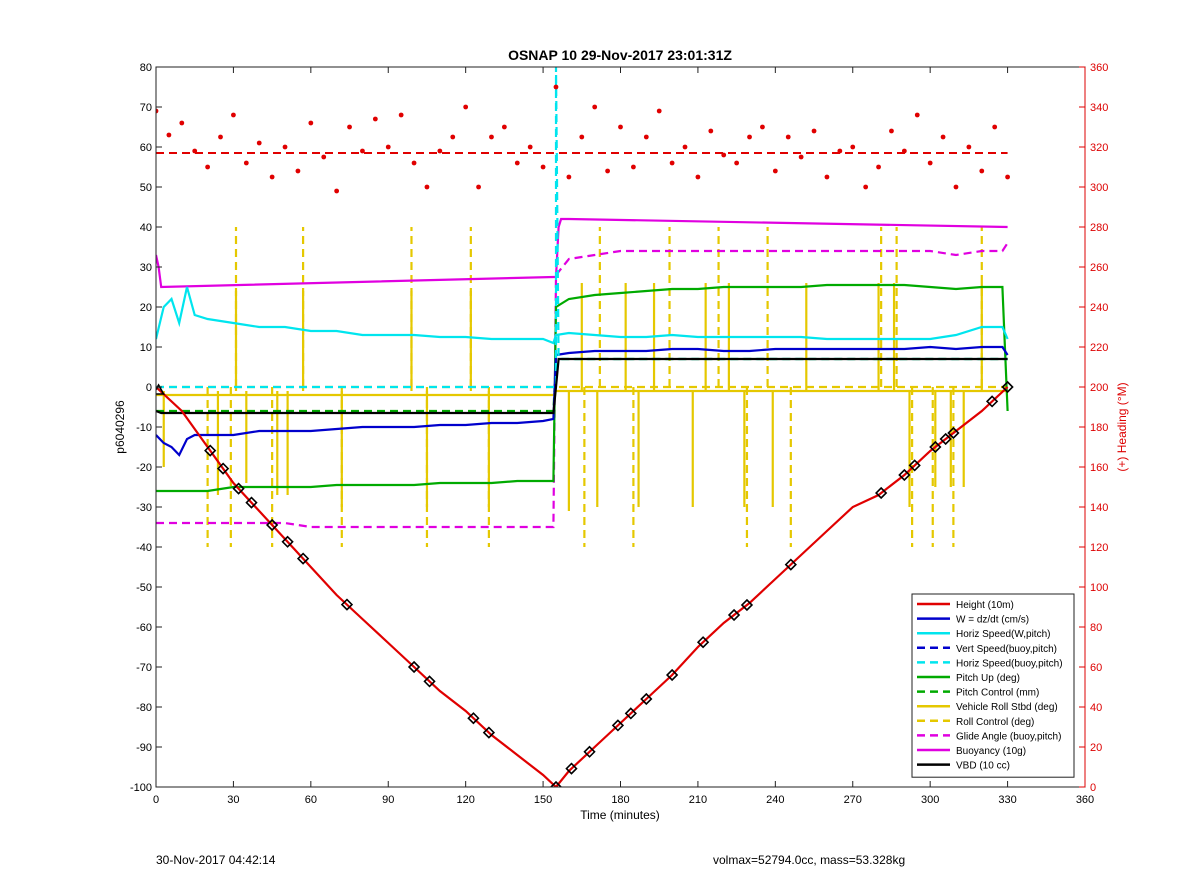 The height and width of the screenshot is (885, 1200). What do you see at coordinates (144, 588) in the screenshot?
I see `y-tick-label-left: -50` at bounding box center [144, 588].